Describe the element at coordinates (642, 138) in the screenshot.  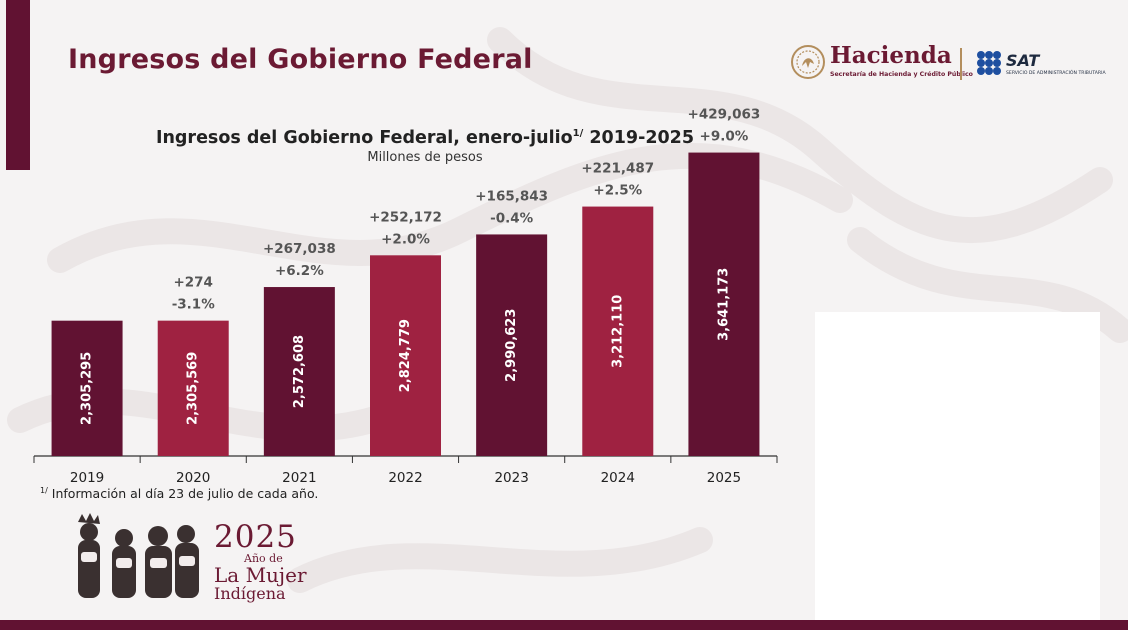
I see `chart-title-suffix: 2019-2025` at that location.